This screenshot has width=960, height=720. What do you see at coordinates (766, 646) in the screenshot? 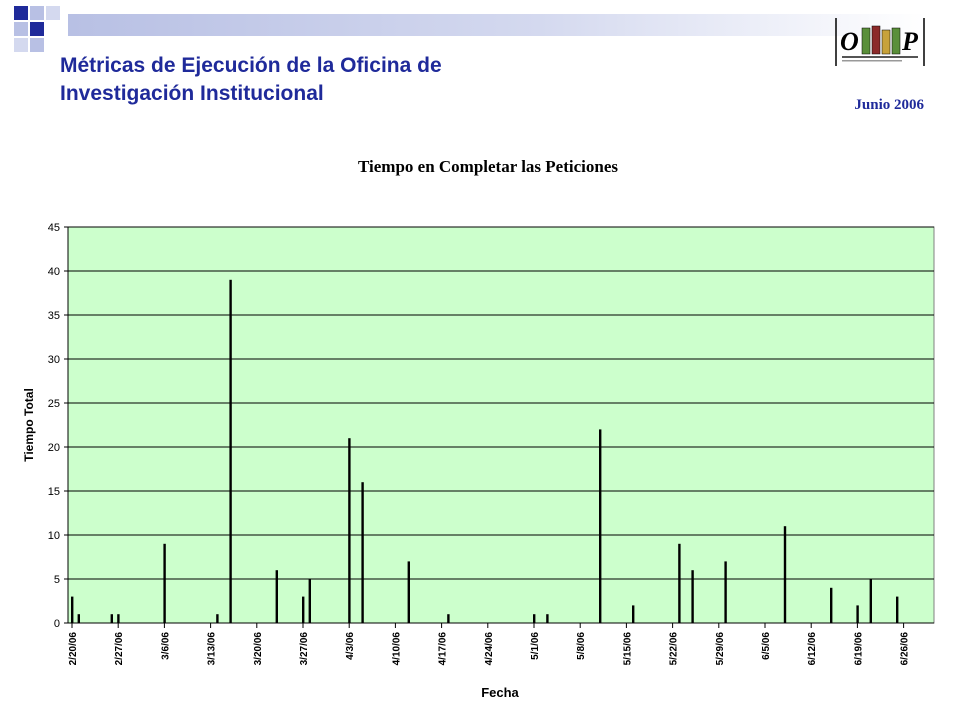
I see `x-tick-label: 6/5/06` at bounding box center [766, 646].